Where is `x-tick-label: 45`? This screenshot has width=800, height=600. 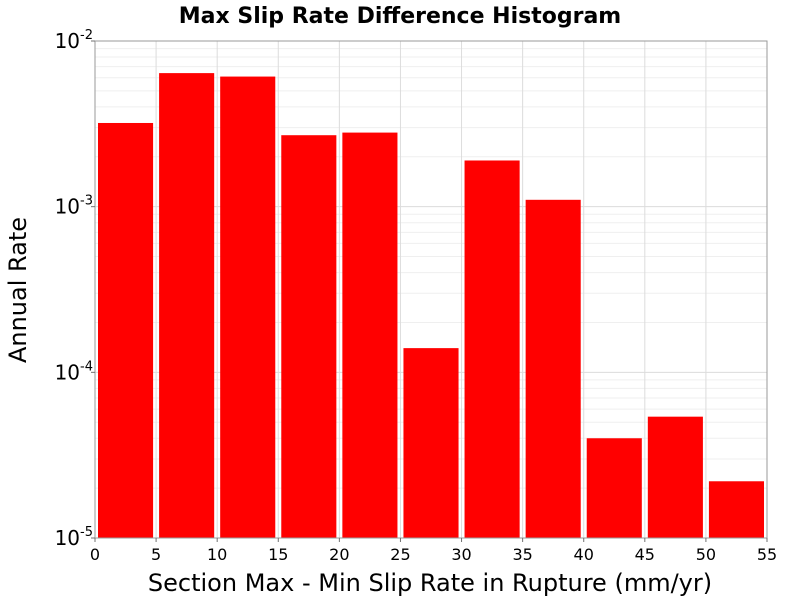 x-tick-label: 45 is located at coordinates (645, 554).